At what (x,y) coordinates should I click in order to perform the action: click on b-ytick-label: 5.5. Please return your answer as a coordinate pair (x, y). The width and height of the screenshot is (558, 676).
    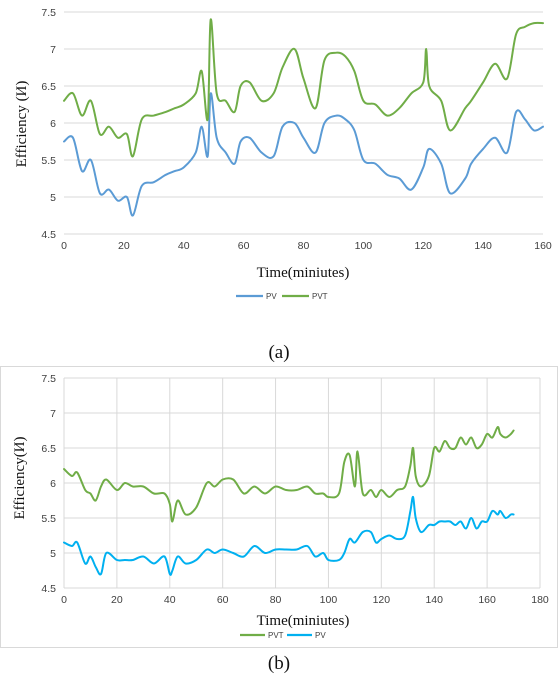
    Looking at the image, I should click on (48, 519).